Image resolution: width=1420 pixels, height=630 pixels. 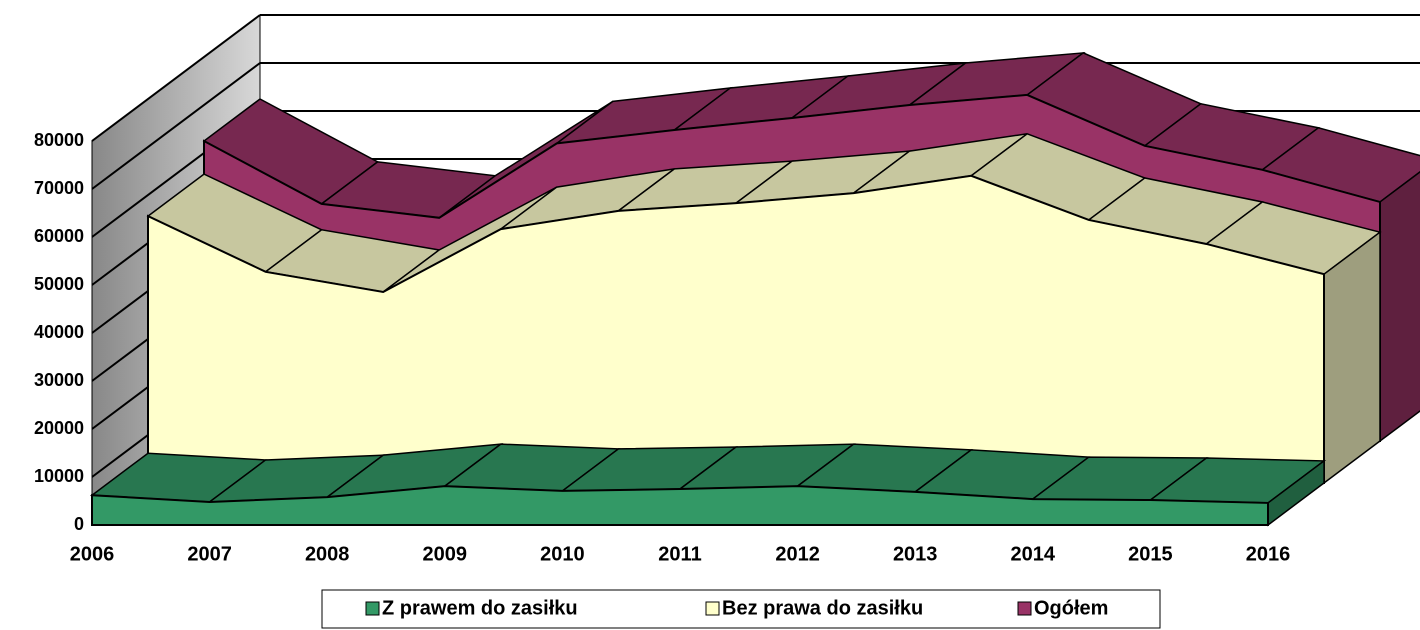 What do you see at coordinates (59, 140) in the screenshot?
I see `y-tick-label: 80000` at bounding box center [59, 140].